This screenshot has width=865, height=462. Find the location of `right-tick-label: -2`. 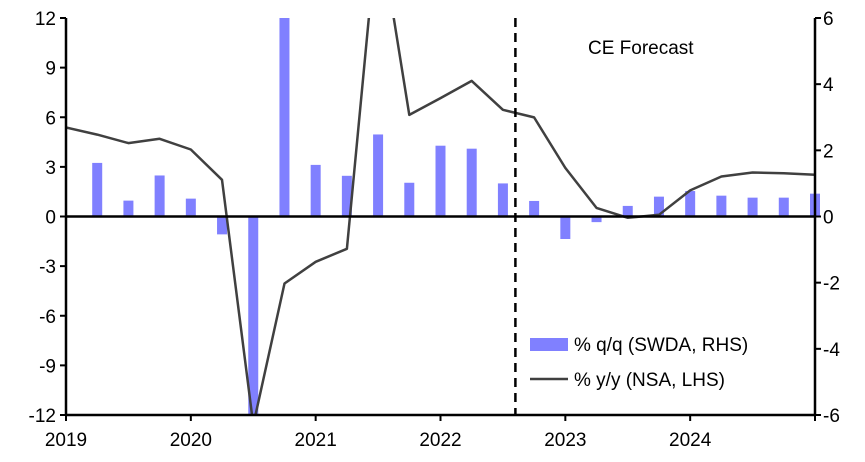

right-tick-label: -2 is located at coordinates (831, 284).